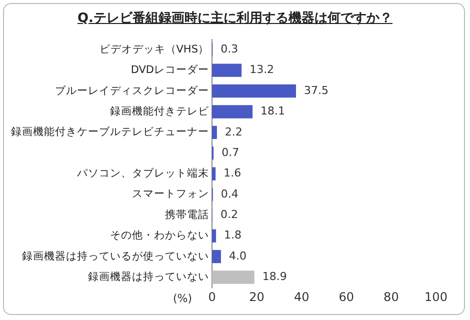  Describe the element at coordinates (391, 297) in the screenshot. I see `x-tick-label: 80` at that location.